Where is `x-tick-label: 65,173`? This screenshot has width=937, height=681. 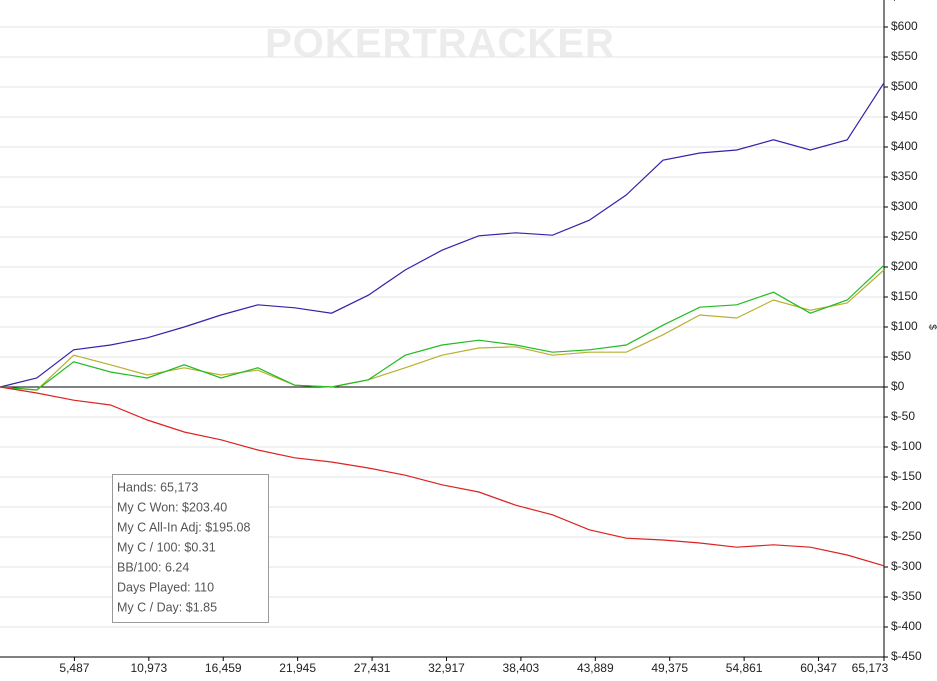 x-tick-label: 65,173 is located at coordinates (870, 668).